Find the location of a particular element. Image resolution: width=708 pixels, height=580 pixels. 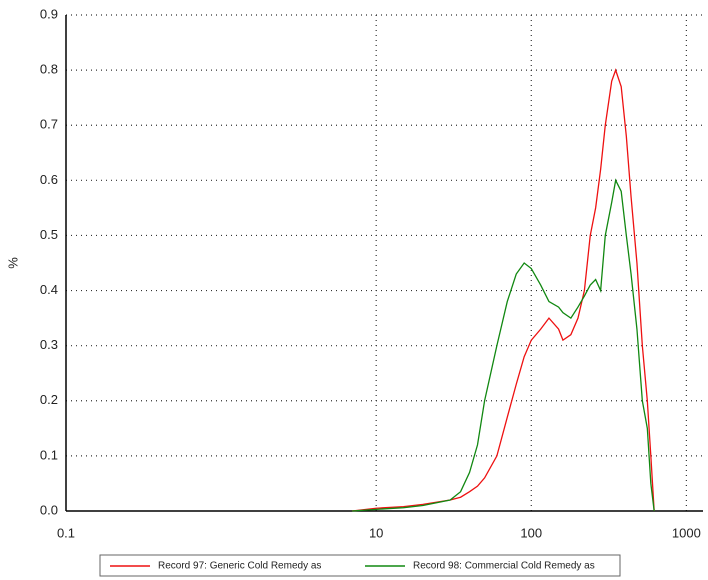

y-tick-label: 0.5 is located at coordinates (49, 234).